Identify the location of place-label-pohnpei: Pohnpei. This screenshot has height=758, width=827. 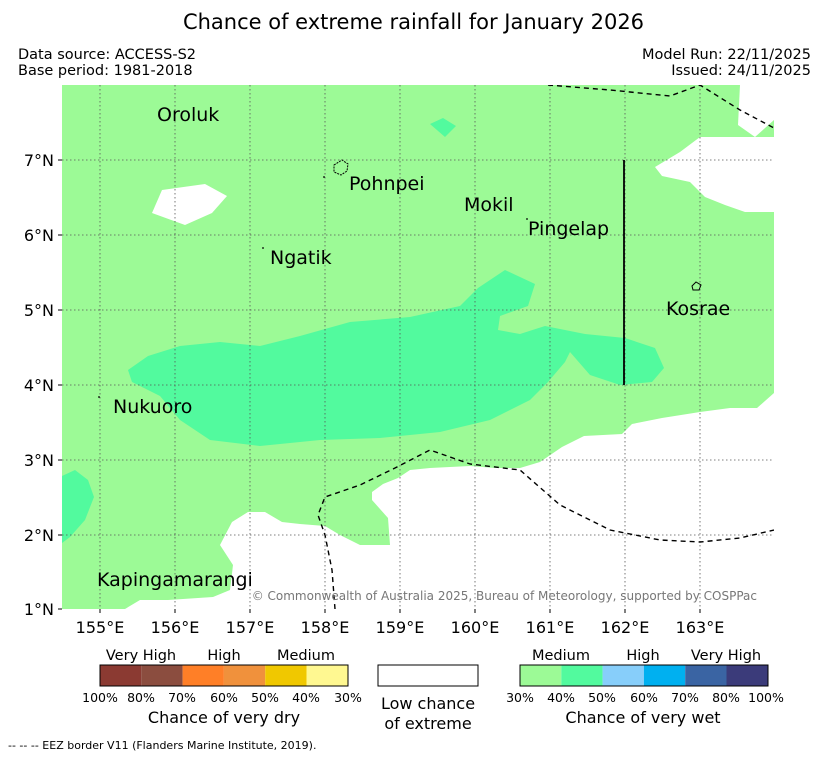
(387, 184).